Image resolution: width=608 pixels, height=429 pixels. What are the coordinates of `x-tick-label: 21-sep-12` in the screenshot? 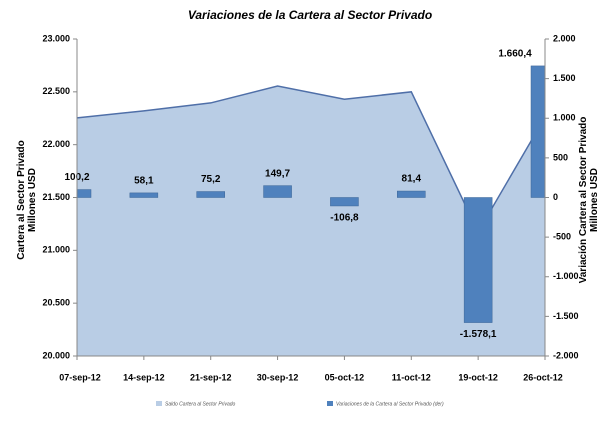 It's located at (211, 377).